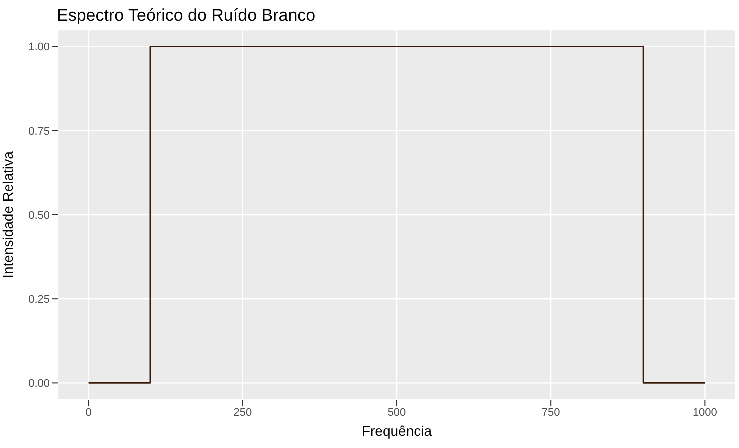 The image size is (739, 448). What do you see at coordinates (186, 16) in the screenshot?
I see `chart-title: Espectro Teórico do Ruído Branco` at bounding box center [186, 16].